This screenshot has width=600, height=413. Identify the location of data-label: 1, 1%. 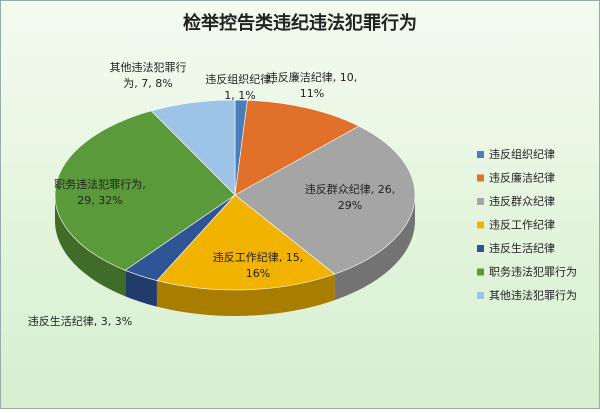
(239, 95).